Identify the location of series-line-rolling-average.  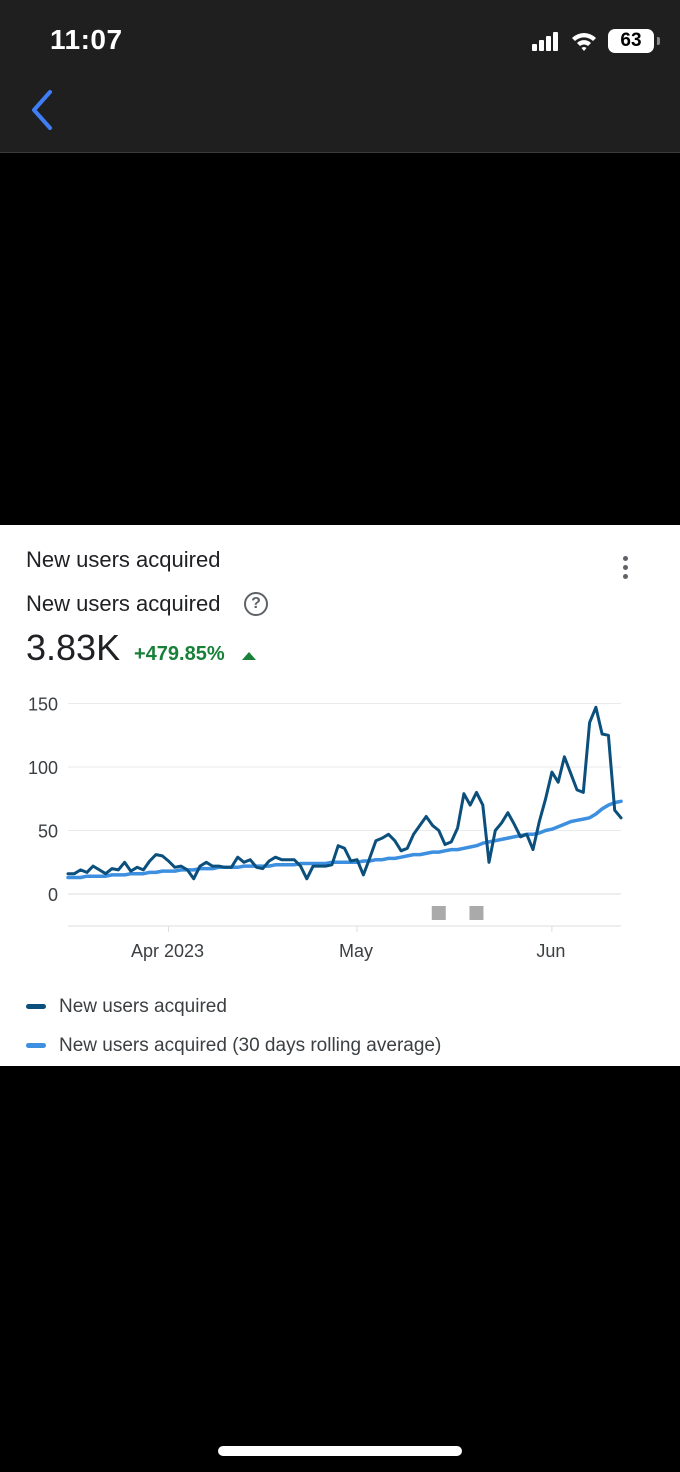
(344, 839).